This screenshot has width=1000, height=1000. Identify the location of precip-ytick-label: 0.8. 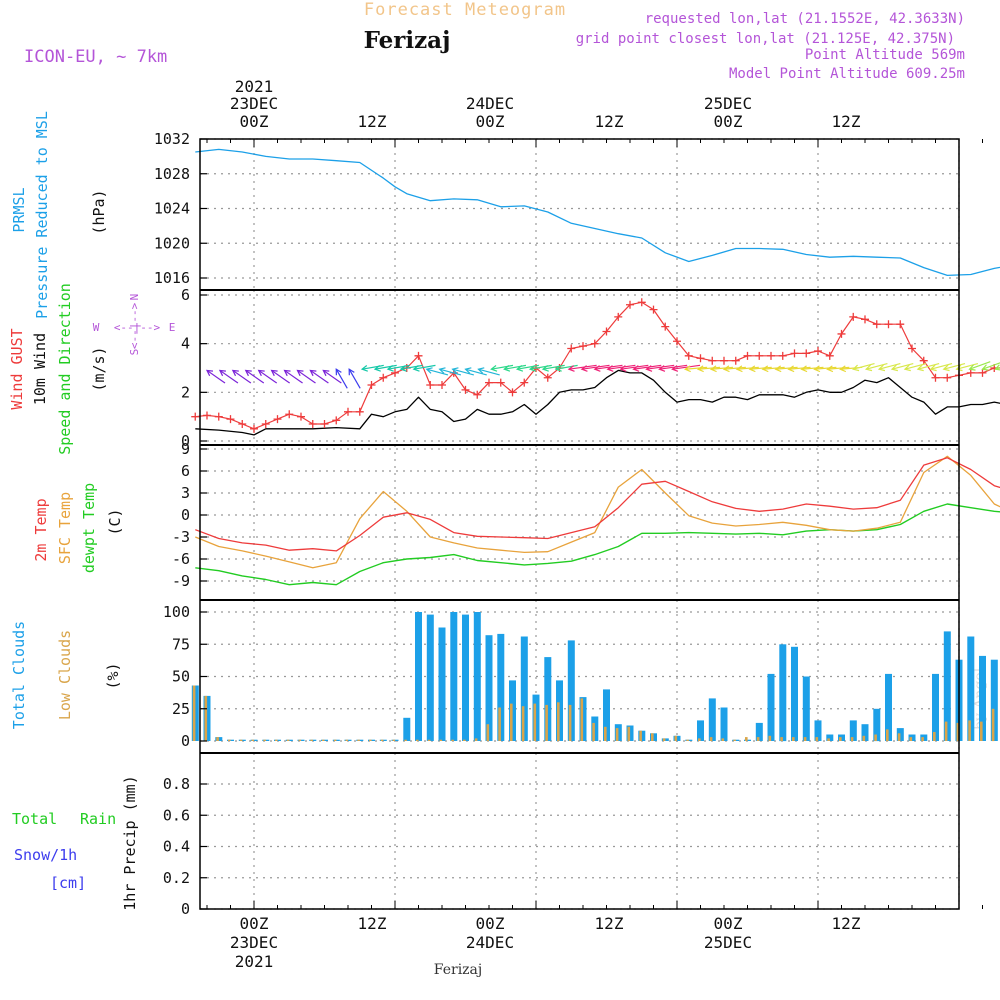
(176, 784).